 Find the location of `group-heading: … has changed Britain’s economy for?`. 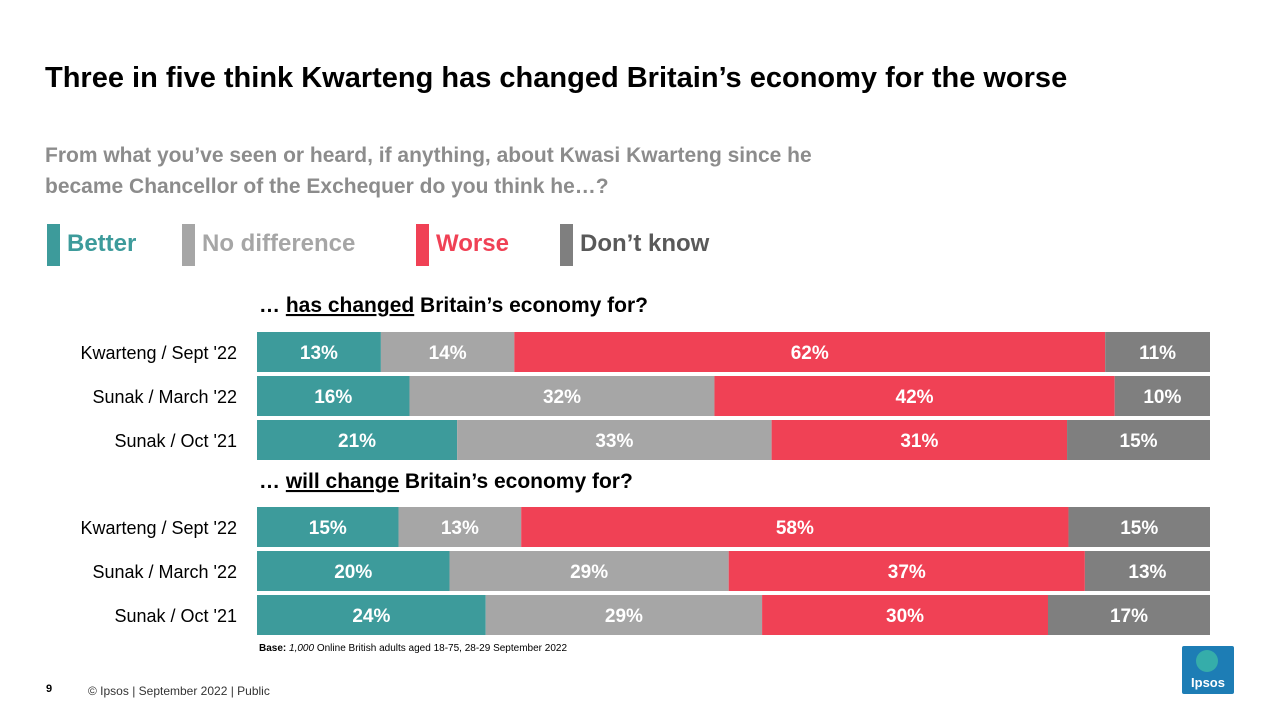

group-heading: … has changed Britain’s economy for? is located at coordinates (453, 305).